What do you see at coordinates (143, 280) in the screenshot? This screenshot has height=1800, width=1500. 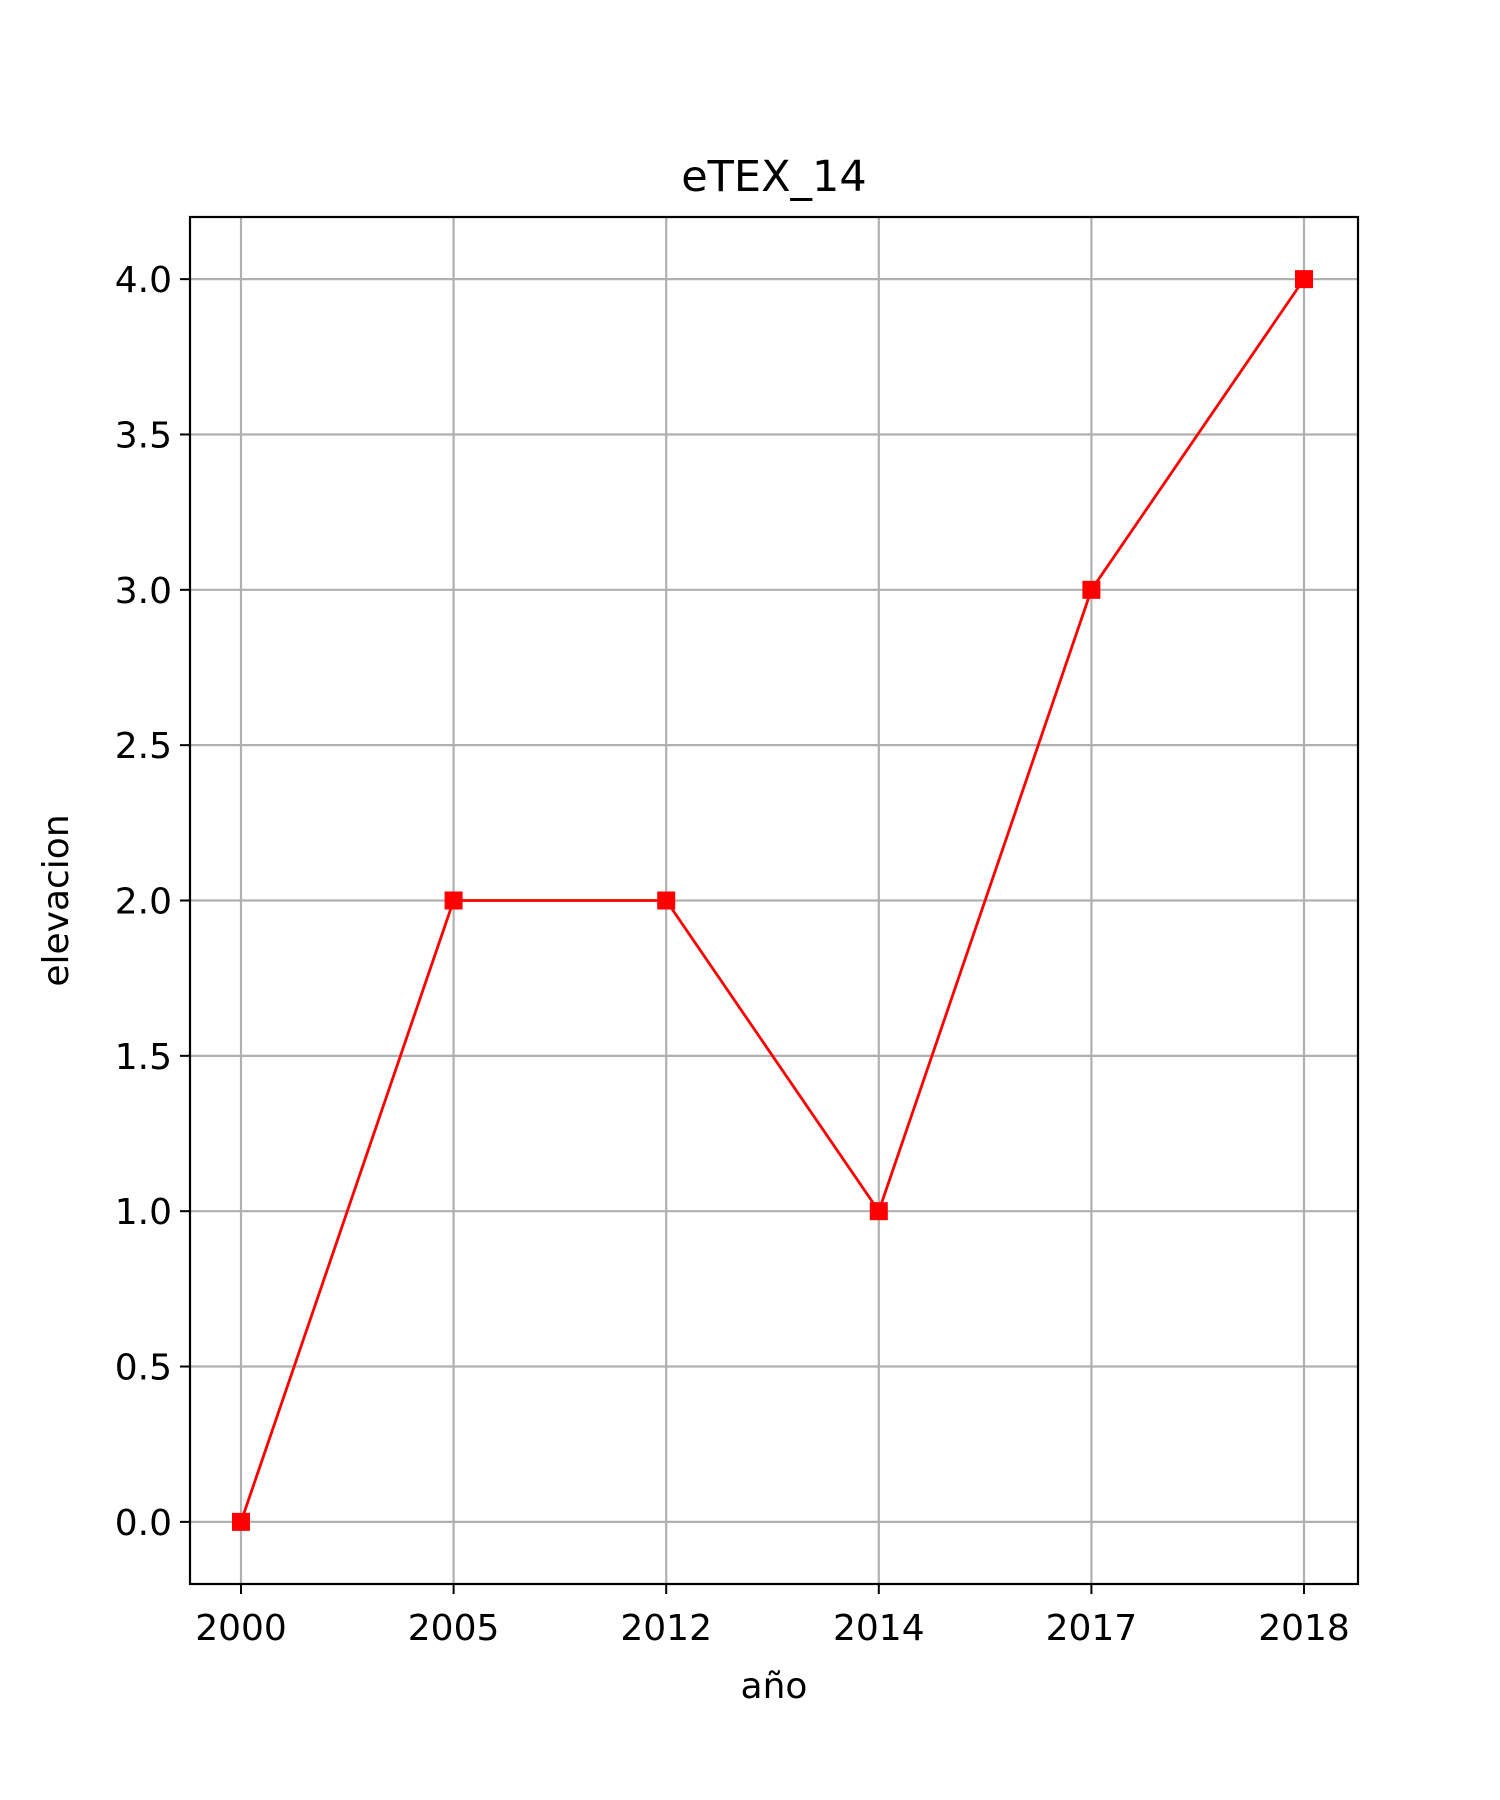 I see `y-tick-label: 4.0` at bounding box center [143, 280].